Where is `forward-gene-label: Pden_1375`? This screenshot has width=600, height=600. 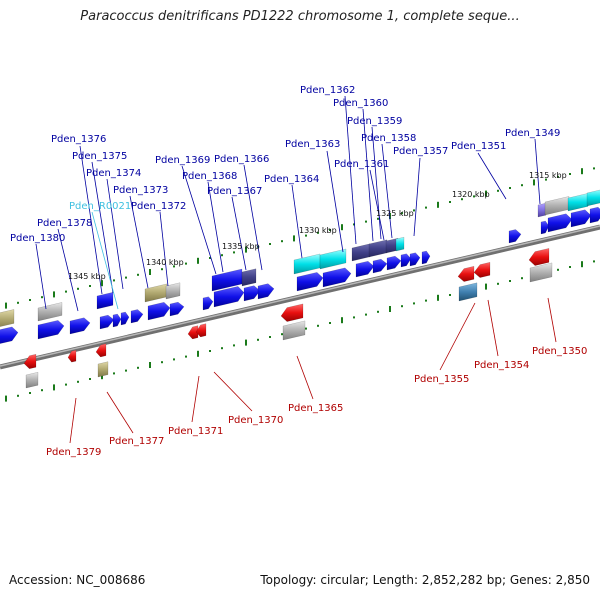 forward-gene-label: Pden_1375 is located at coordinates (99, 156).